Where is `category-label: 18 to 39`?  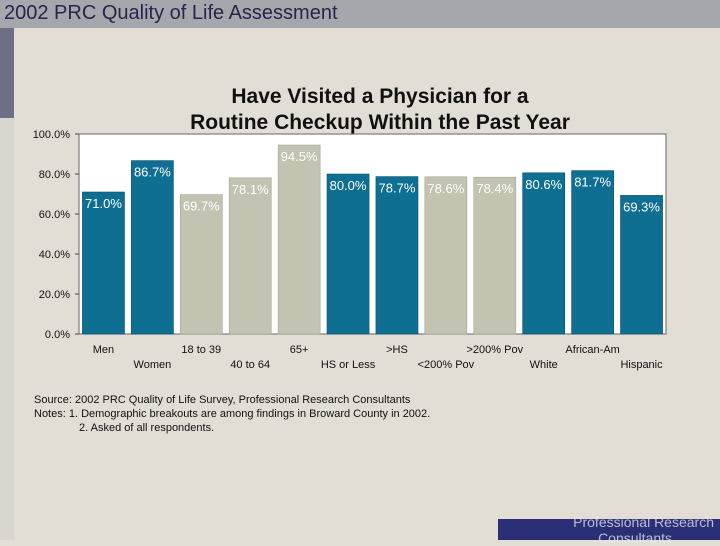
category-label: 18 to 39 is located at coordinates (201, 350).